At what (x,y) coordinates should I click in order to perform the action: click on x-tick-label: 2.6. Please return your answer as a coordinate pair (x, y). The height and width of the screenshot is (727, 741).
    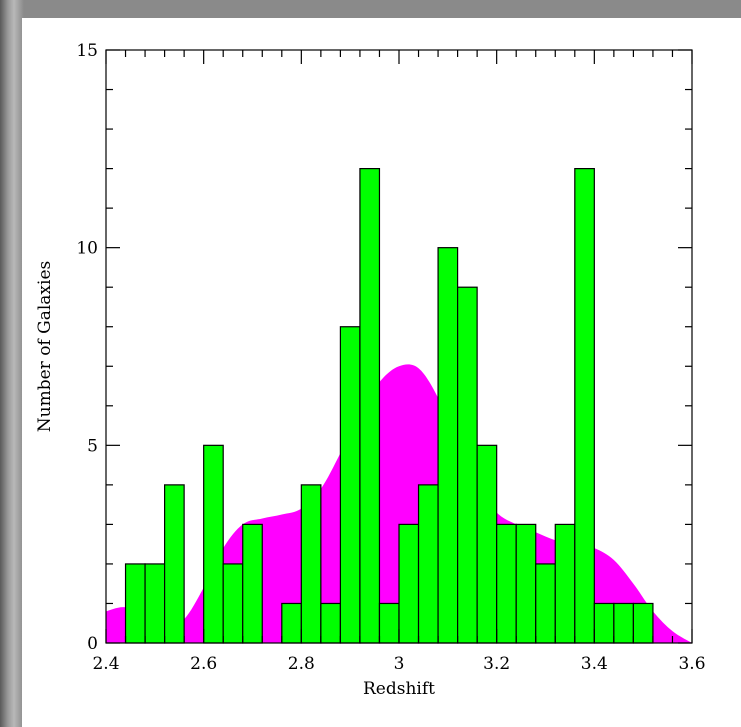
    Looking at the image, I should click on (203, 664).